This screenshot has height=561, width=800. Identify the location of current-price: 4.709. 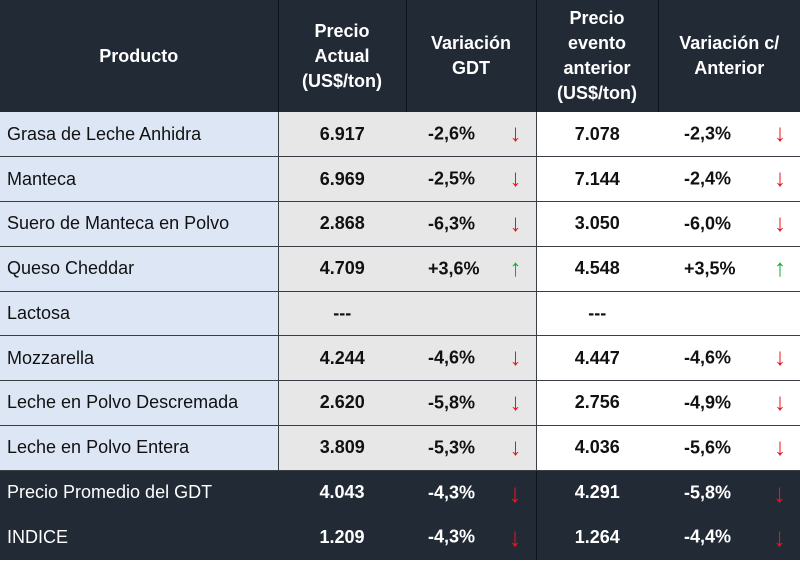
(342, 269).